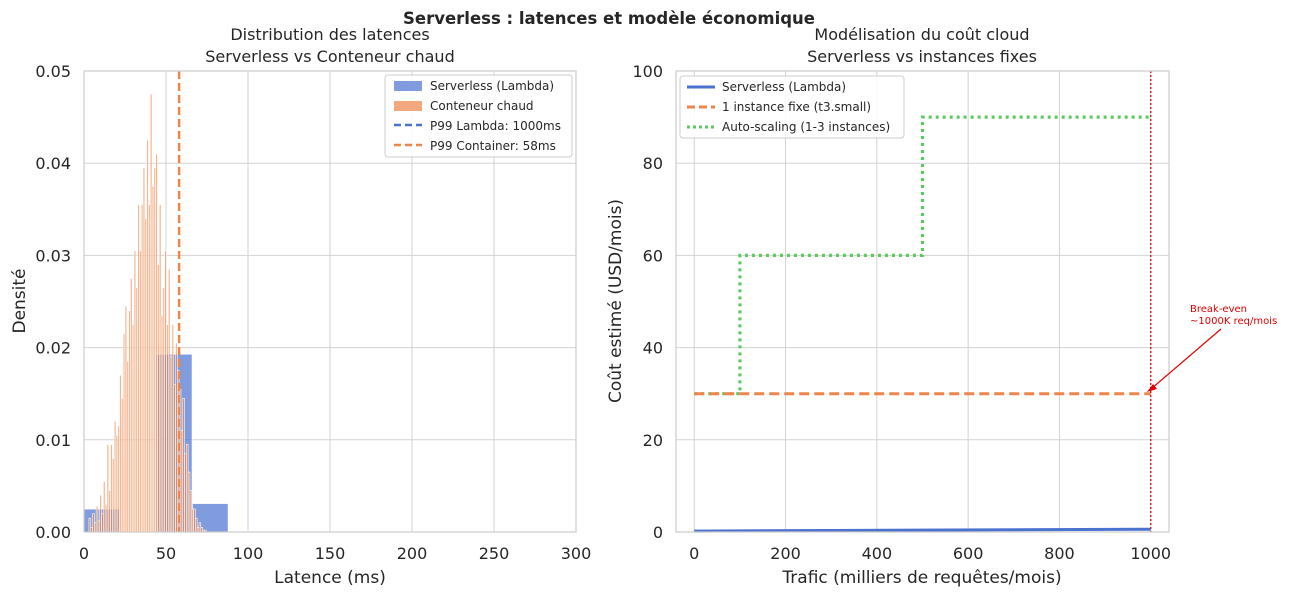 Image resolution: width=1297 pixels, height=597 pixels. What do you see at coordinates (1152, 388) in the screenshot?
I see `breakeven-arrow-head` at bounding box center [1152, 388].